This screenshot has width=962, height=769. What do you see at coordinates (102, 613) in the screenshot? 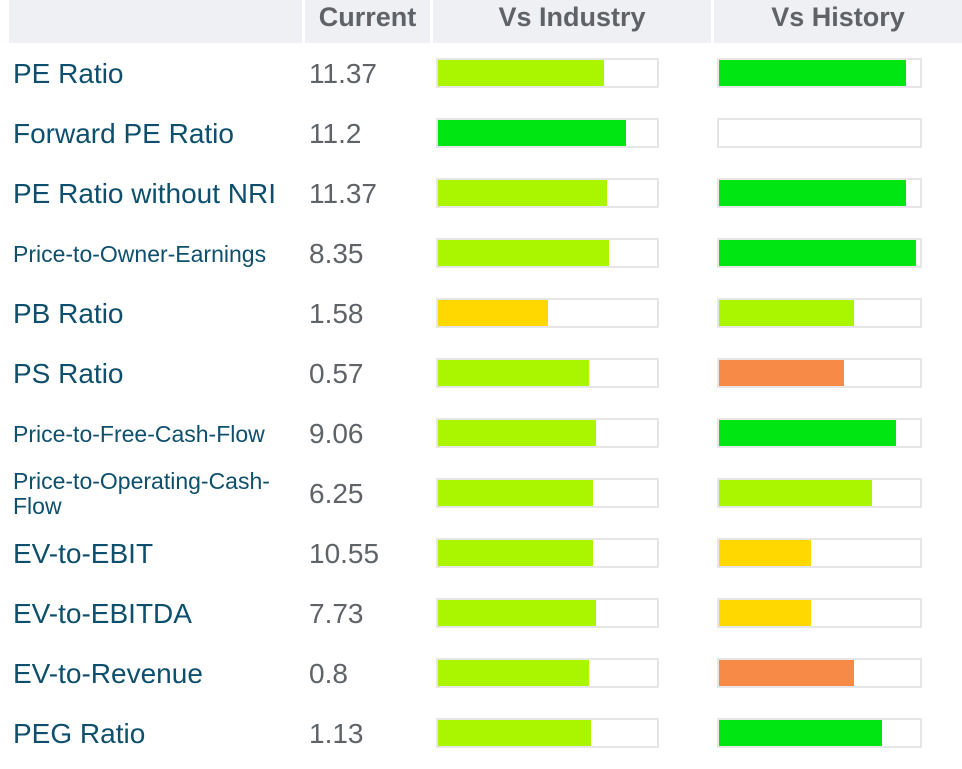
I see `metric-link: EV-to-EBITDA` at bounding box center [102, 613].